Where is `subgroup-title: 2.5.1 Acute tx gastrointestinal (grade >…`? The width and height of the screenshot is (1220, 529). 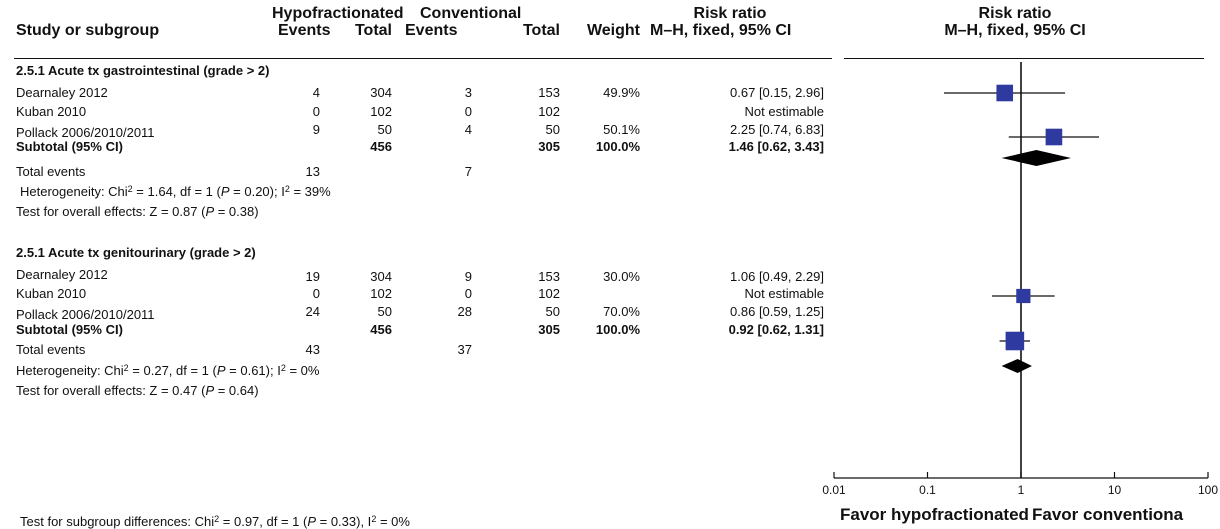 subgroup-title: 2.5.1 Acute tx gastrointestinal (grade >… is located at coordinates (143, 70).